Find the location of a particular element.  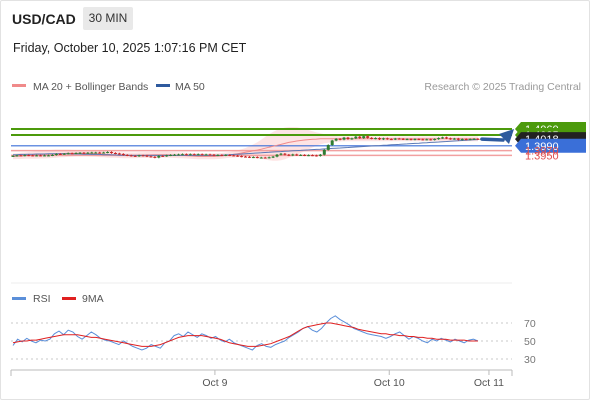

level-label: 1.3950 is located at coordinates (542, 156).